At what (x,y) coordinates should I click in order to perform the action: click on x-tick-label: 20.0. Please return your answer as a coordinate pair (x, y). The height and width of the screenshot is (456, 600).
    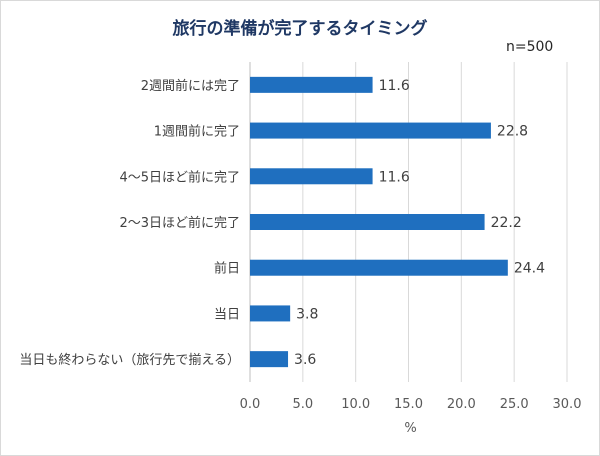
    Looking at the image, I should click on (461, 404).